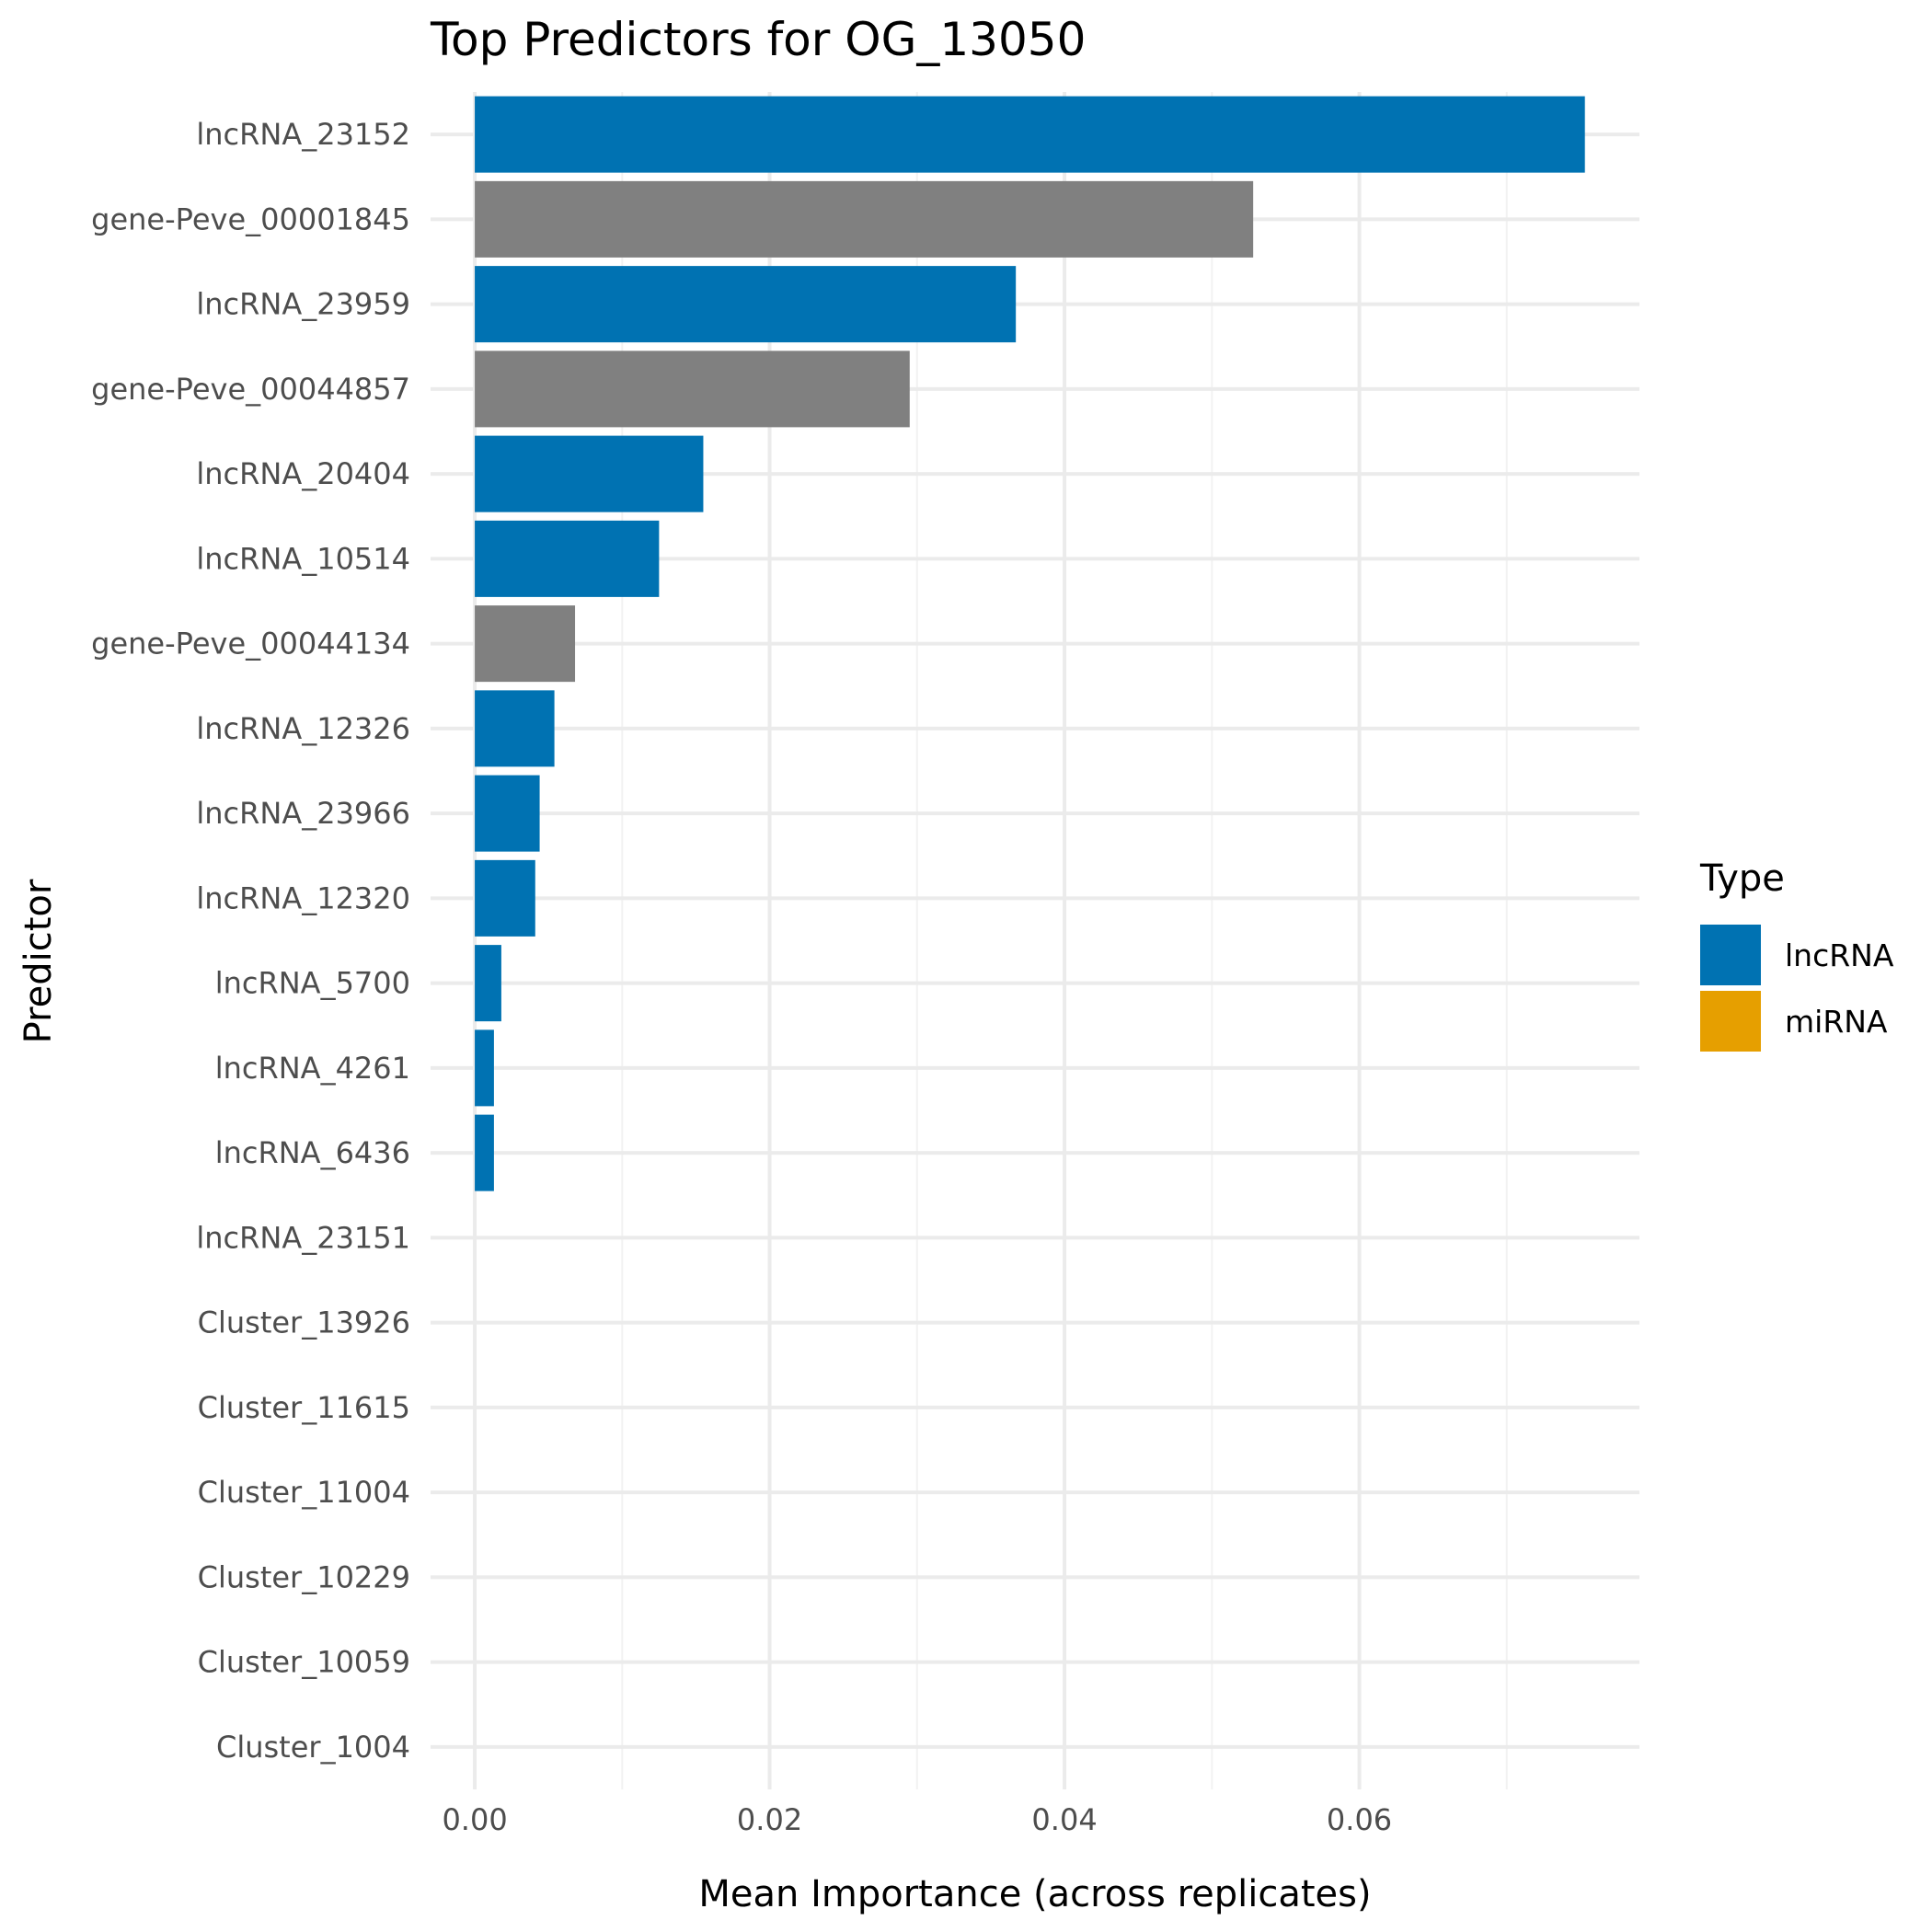 The height and width of the screenshot is (1932, 1932). What do you see at coordinates (1359, 1819) in the screenshot?
I see `x-tick-label: 0.06` at bounding box center [1359, 1819].